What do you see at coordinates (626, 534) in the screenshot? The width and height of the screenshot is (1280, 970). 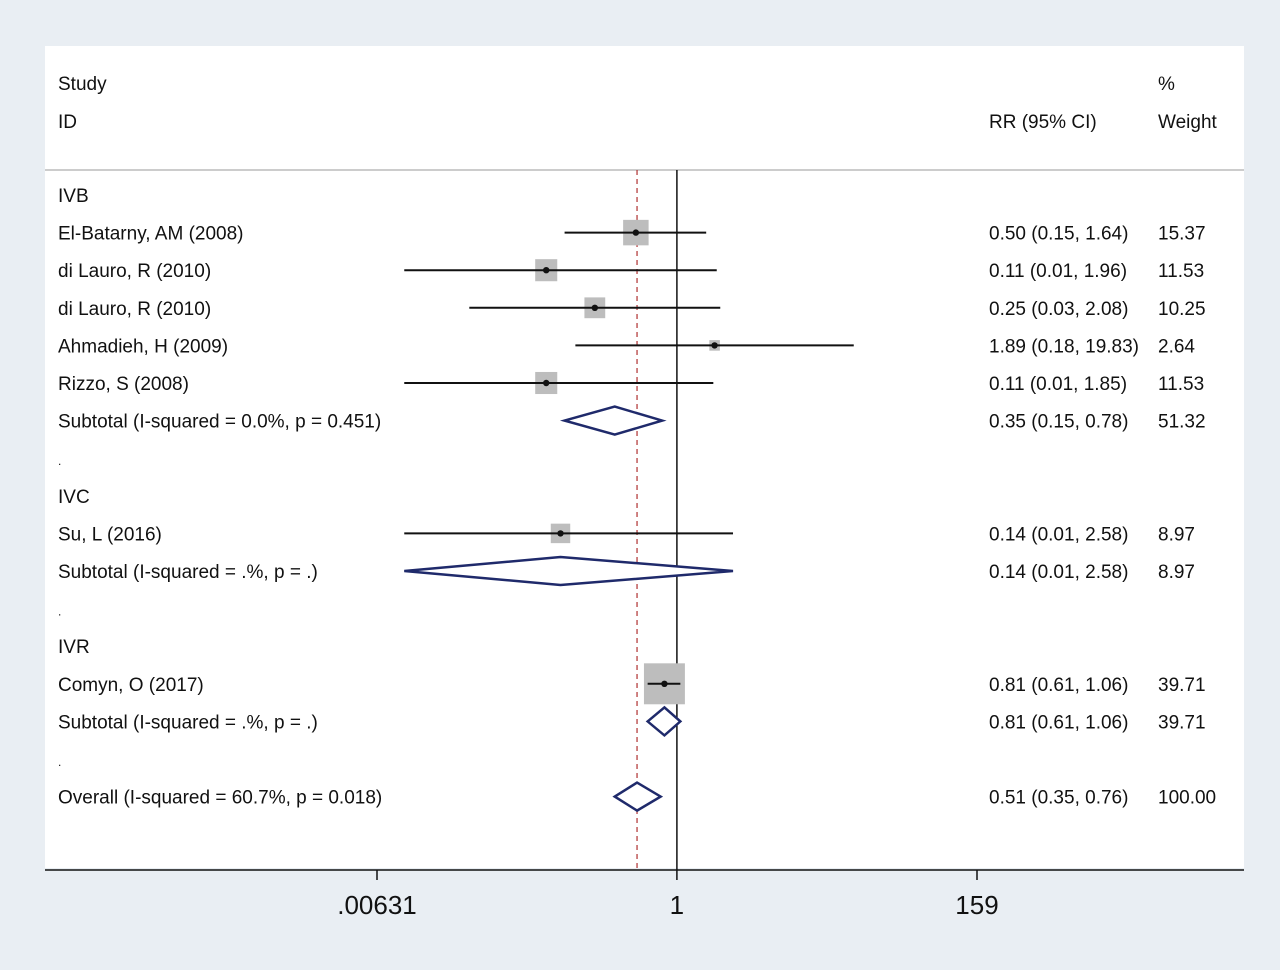 I see `row-study: Su, L (2016) 0.14 (0.01, 2.58) 8.97` at bounding box center [626, 534].